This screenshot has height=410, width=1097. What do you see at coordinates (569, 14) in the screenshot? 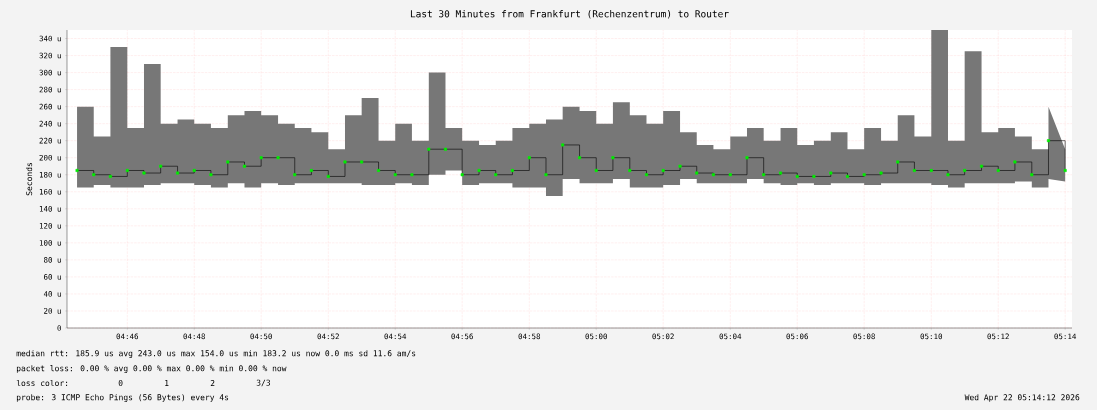
I see `chart-title: Last 30 Minutes from Frankfurt (Rechenzentrum) to Router` at bounding box center [569, 14].